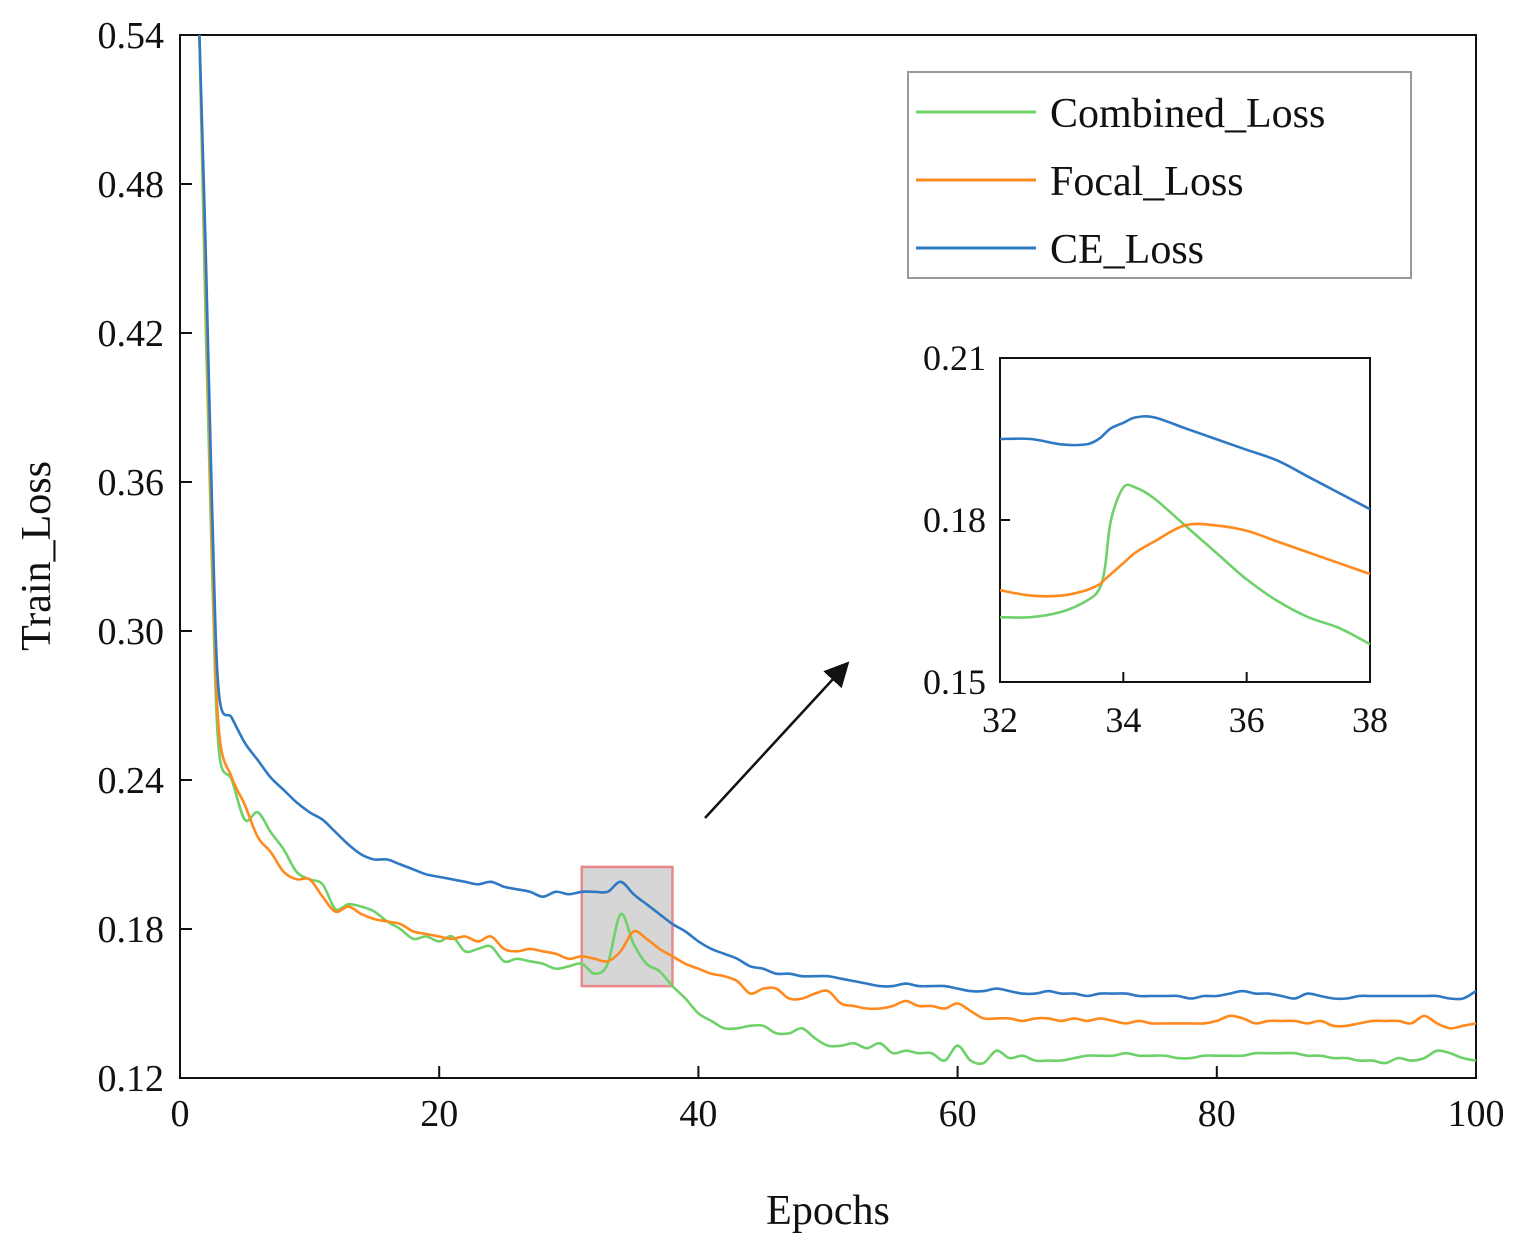 This screenshot has height=1249, width=1519. Describe the element at coordinates (828, 1211) in the screenshot. I see `x-axis-title: Epochs` at that location.